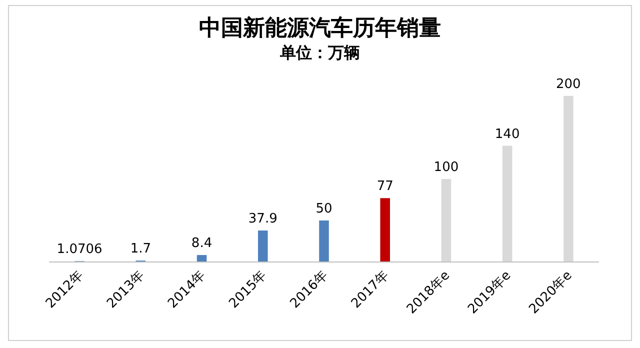 This screenshot has height=348, width=640. I want to click on data-label: 77, so click(385, 186).